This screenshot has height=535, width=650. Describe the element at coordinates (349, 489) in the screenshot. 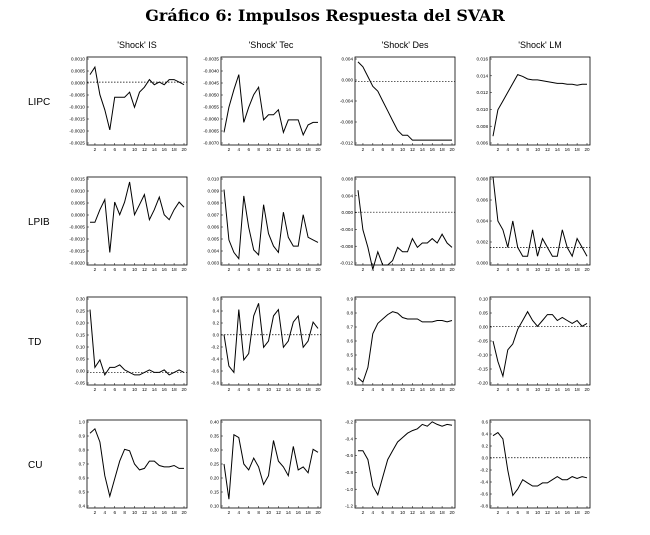

I see `y-tick-label: -1.0` at that location.